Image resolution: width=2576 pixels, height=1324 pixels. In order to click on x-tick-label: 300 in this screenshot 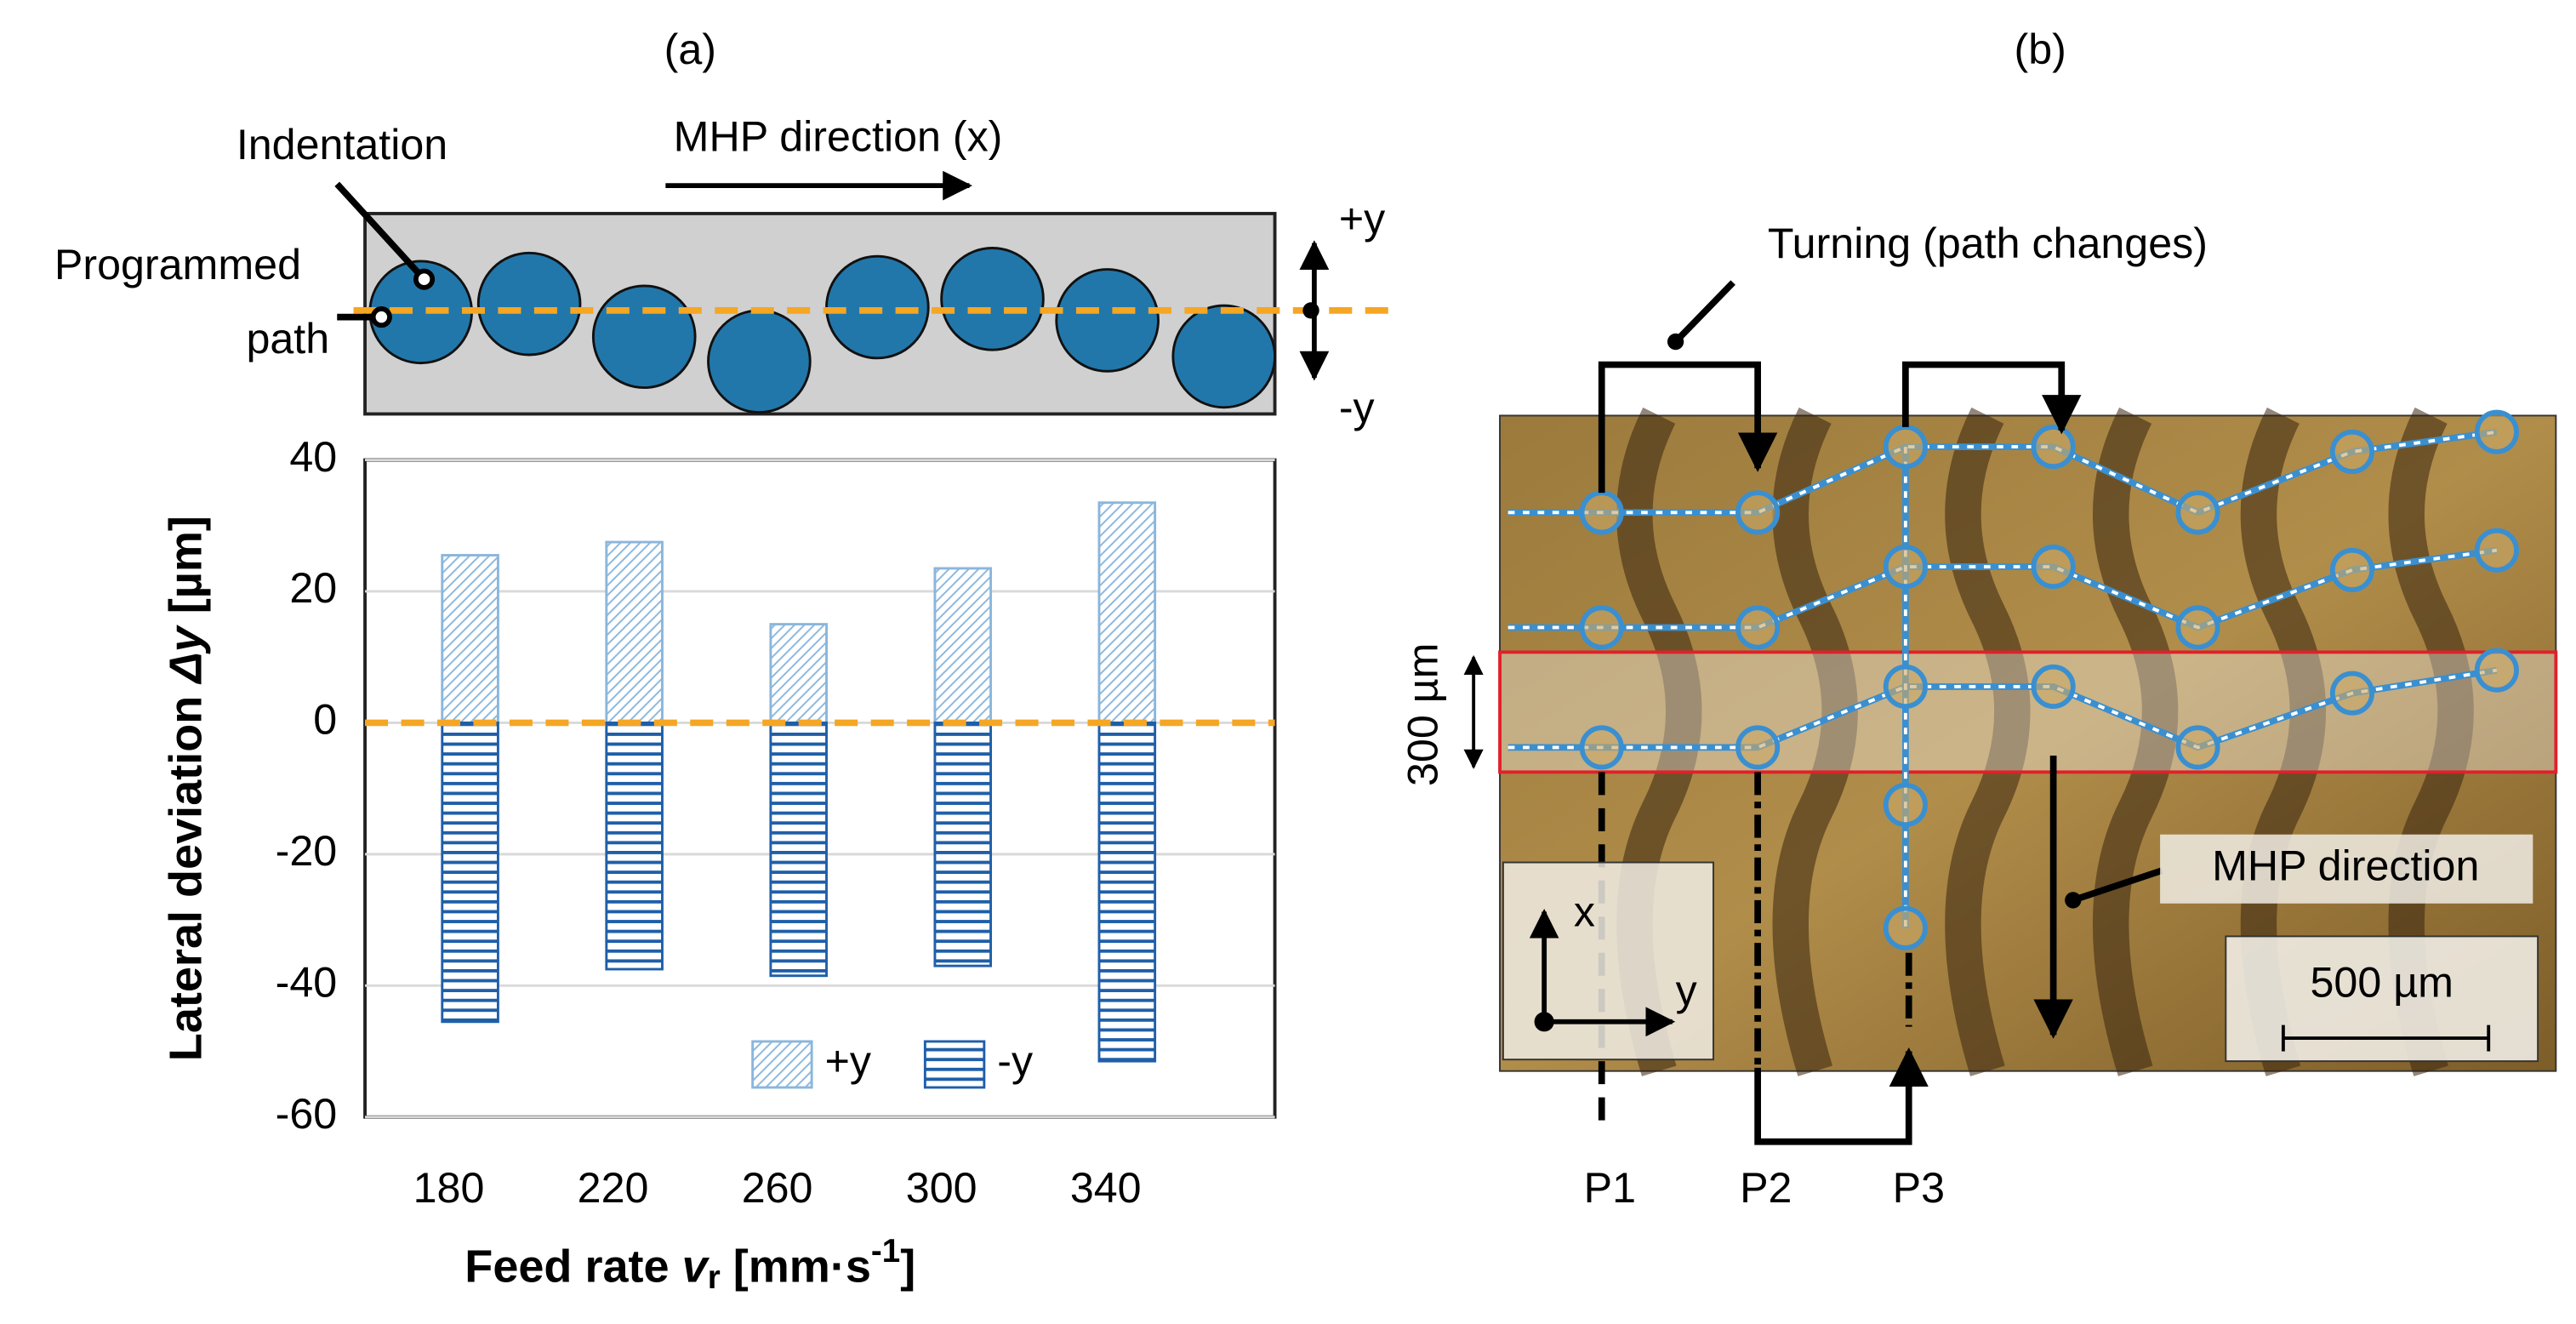, I will do `click(941, 1188)`.